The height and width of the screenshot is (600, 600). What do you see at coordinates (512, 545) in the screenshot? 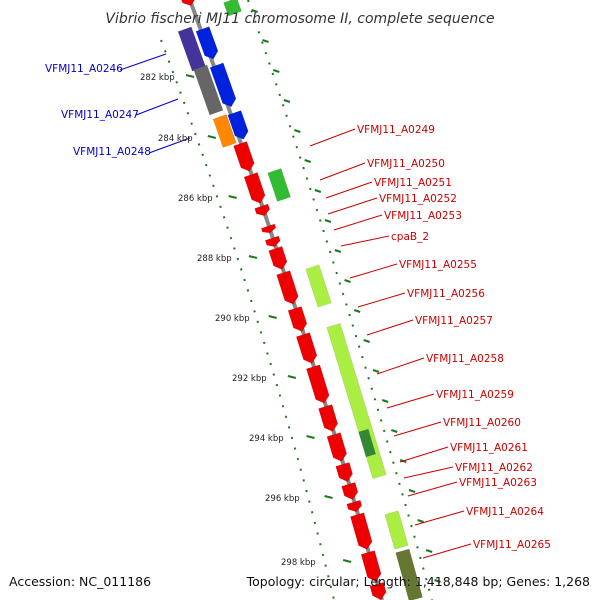
I see `gene-label-right: VFMJ11_A0265` at bounding box center [512, 545].